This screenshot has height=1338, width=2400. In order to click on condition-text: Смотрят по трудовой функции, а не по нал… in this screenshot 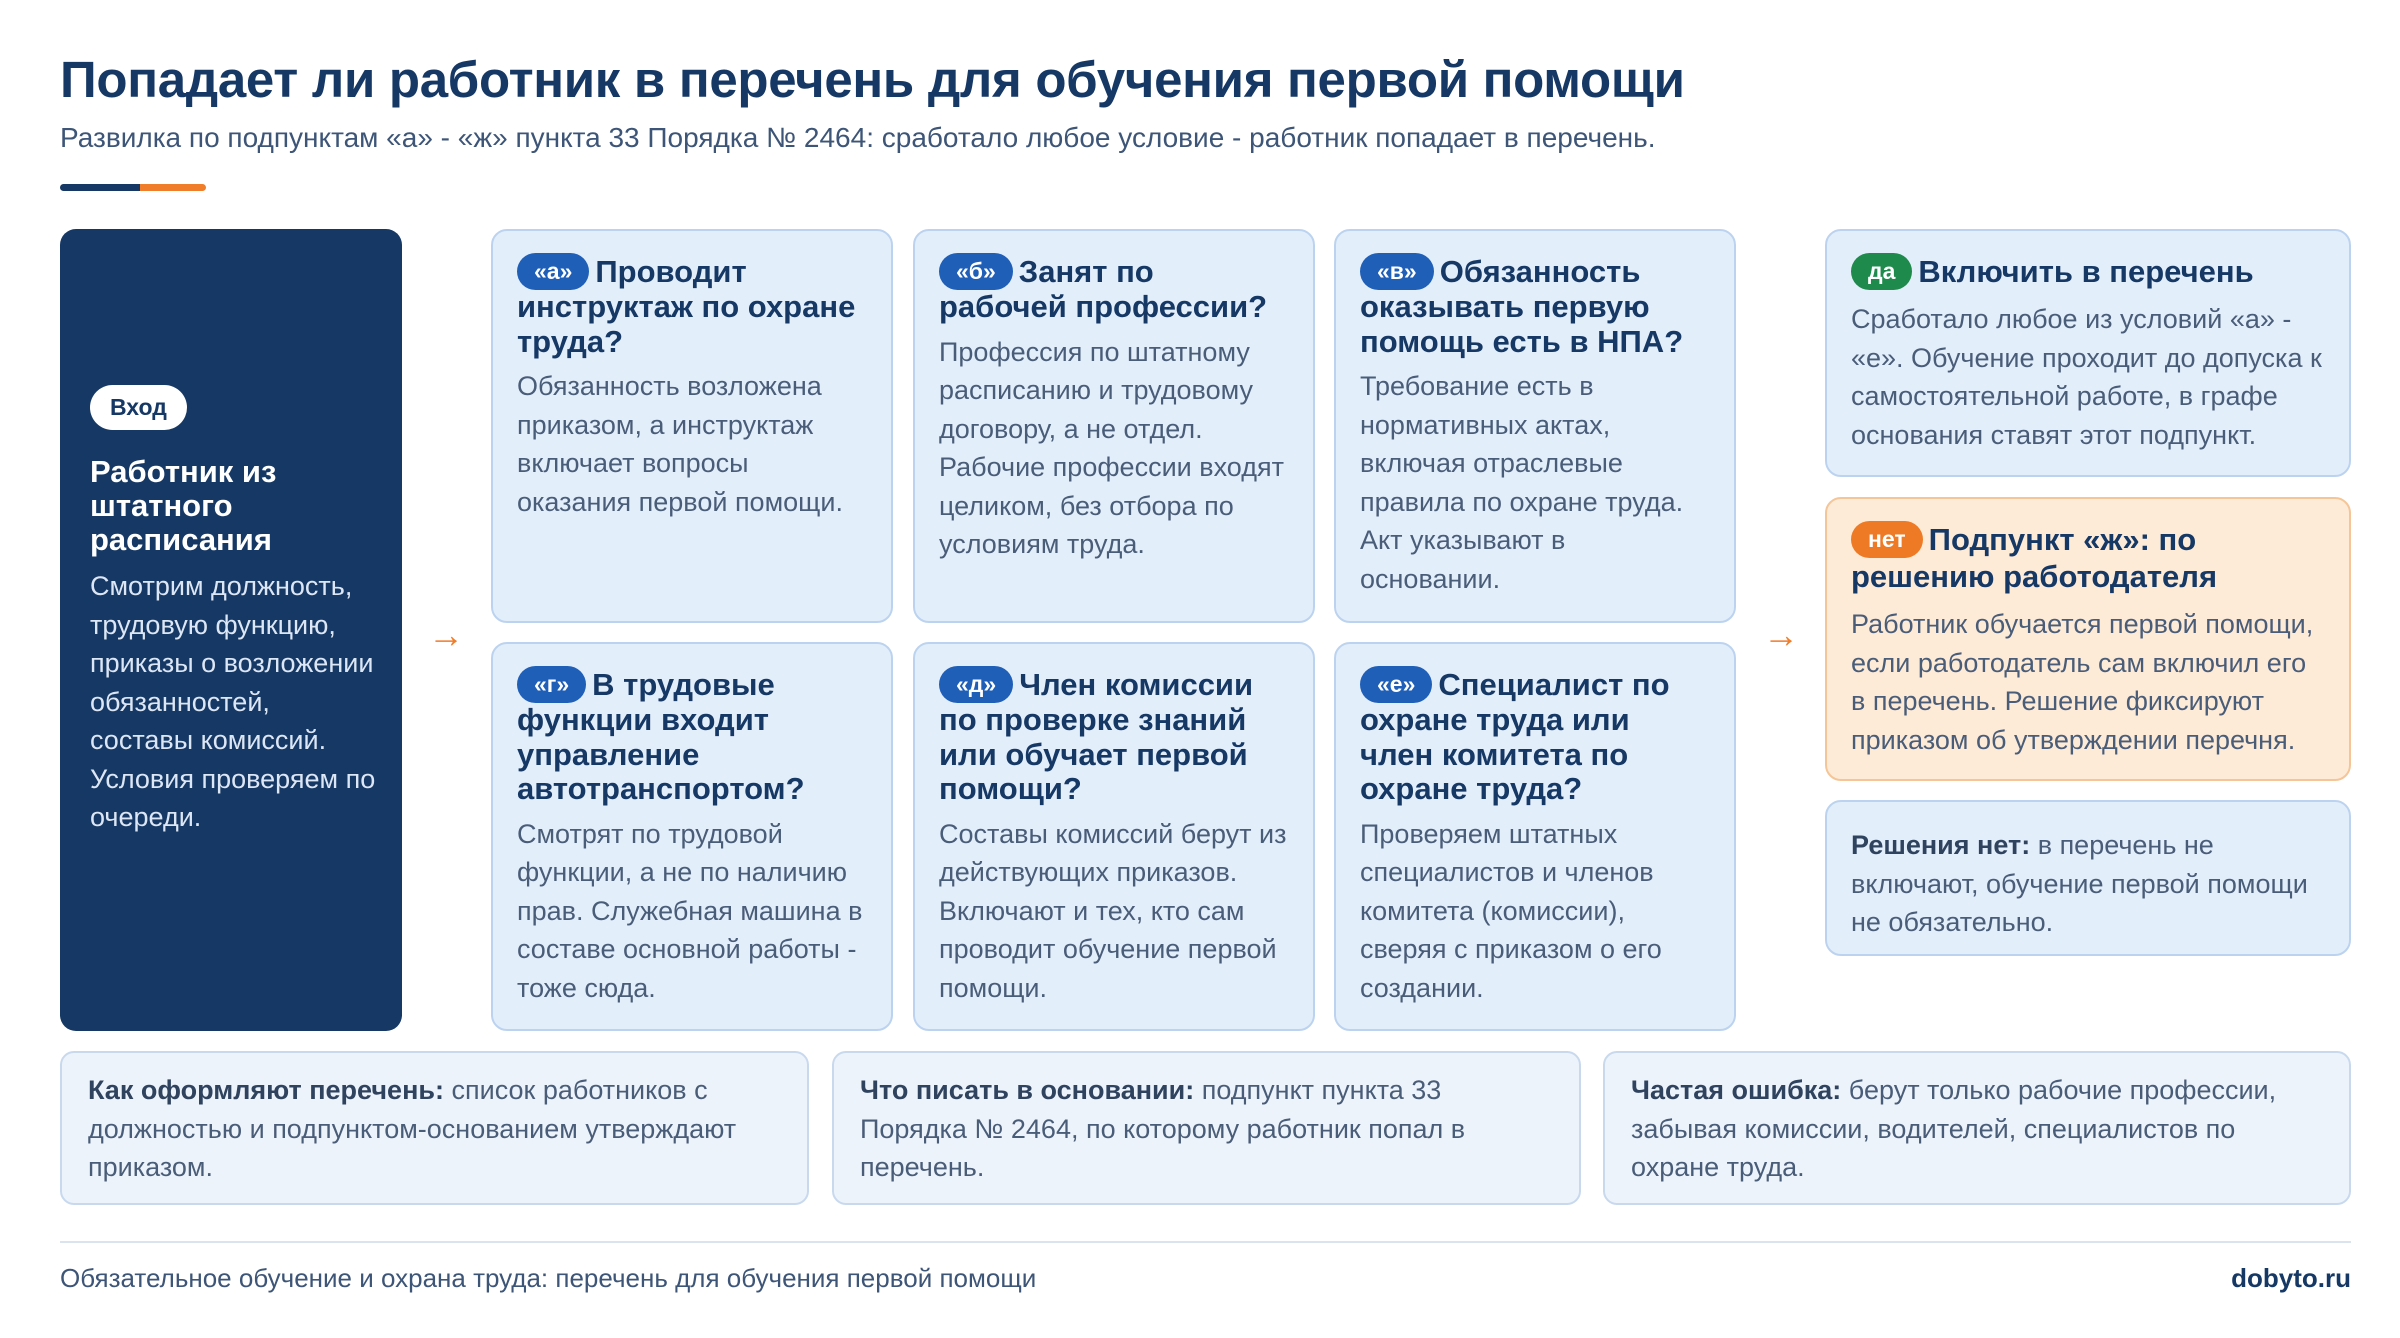, I will do `click(690, 910)`.